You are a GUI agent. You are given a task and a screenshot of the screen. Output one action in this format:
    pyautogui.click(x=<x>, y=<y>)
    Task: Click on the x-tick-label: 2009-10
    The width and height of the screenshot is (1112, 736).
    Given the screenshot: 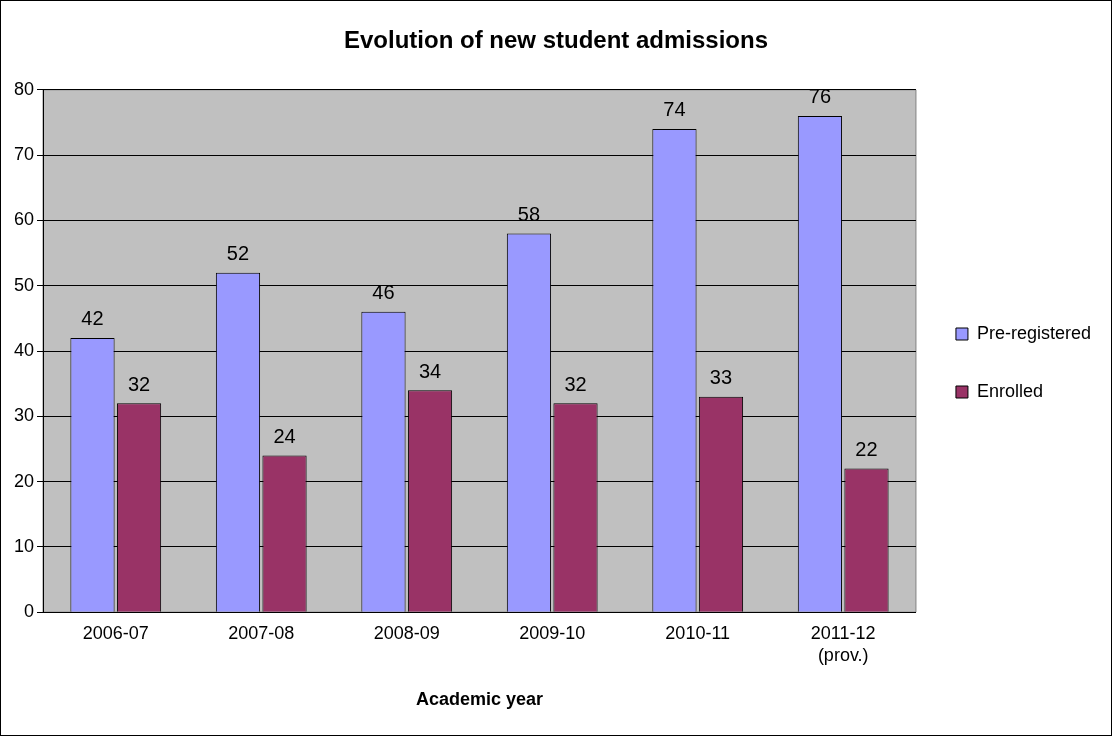 What is the action you would take?
    pyautogui.click(x=552, y=632)
    